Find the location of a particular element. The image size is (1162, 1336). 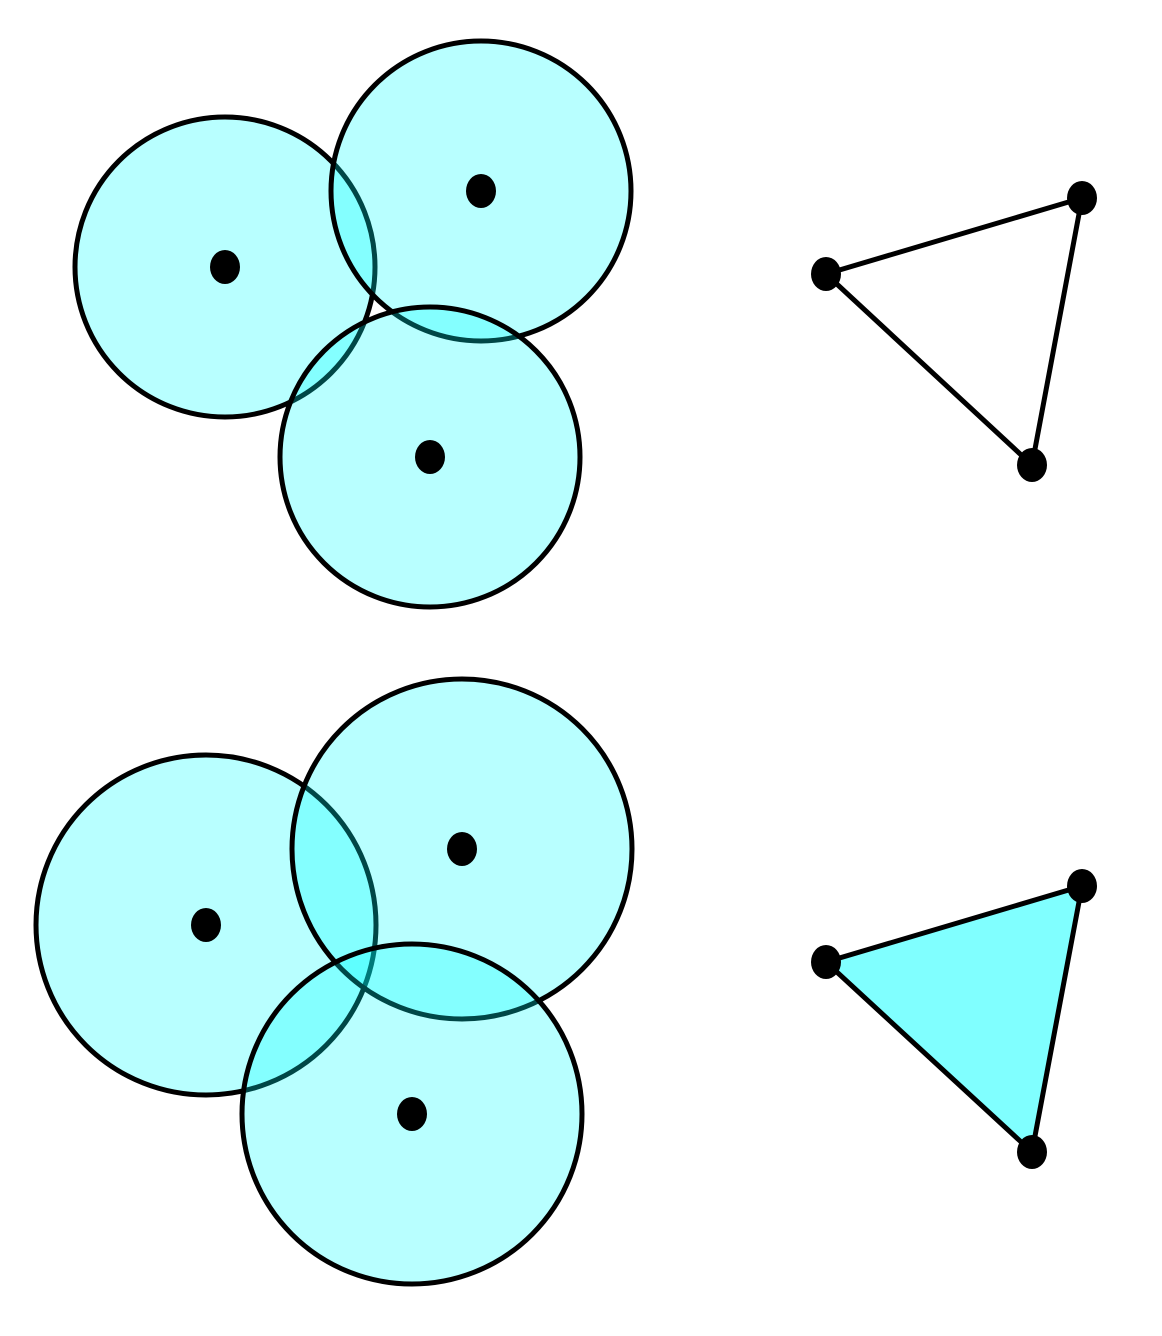

bottom-triangle-filled is located at coordinates (954, 1019).